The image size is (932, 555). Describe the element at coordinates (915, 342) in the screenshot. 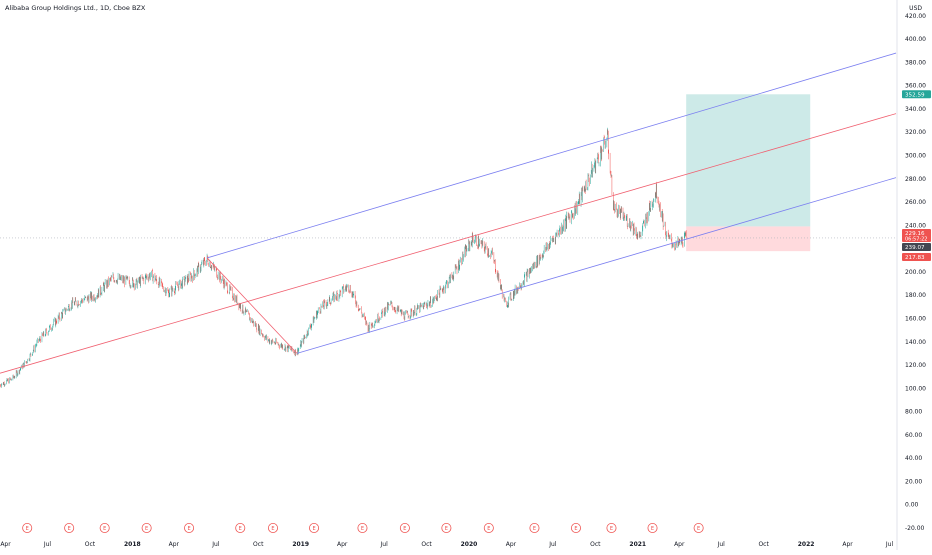

I see `y-tick-label: 140.00` at that location.